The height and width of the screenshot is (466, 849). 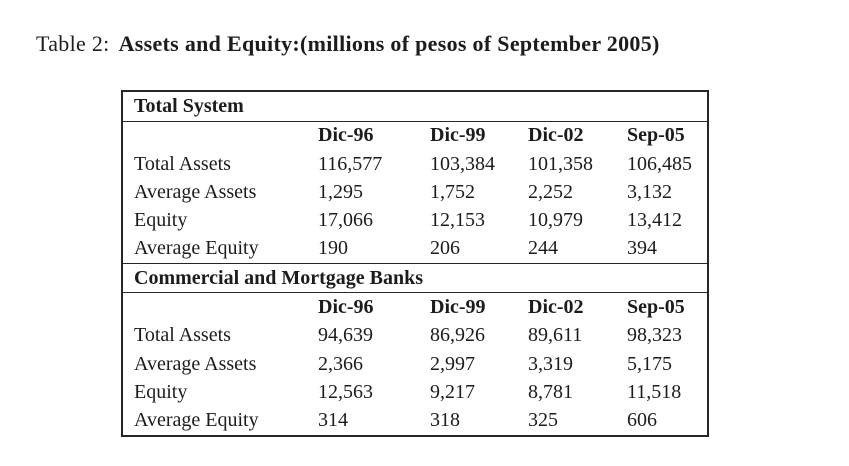 I want to click on cell-value: 394, so click(x=642, y=248).